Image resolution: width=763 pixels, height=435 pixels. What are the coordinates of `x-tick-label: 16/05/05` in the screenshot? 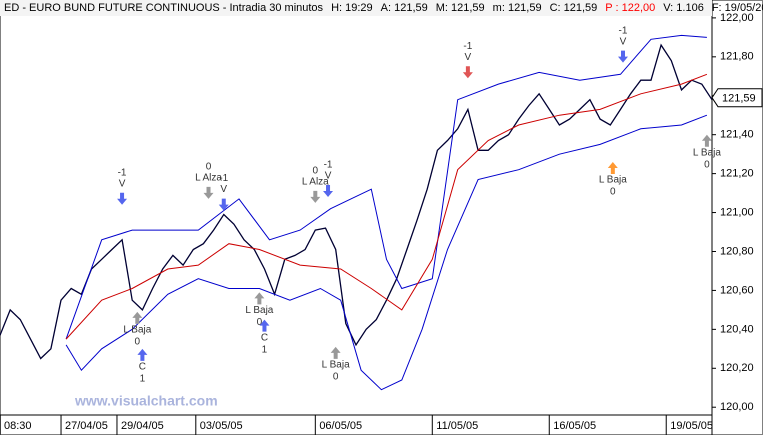 It's located at (574, 426).